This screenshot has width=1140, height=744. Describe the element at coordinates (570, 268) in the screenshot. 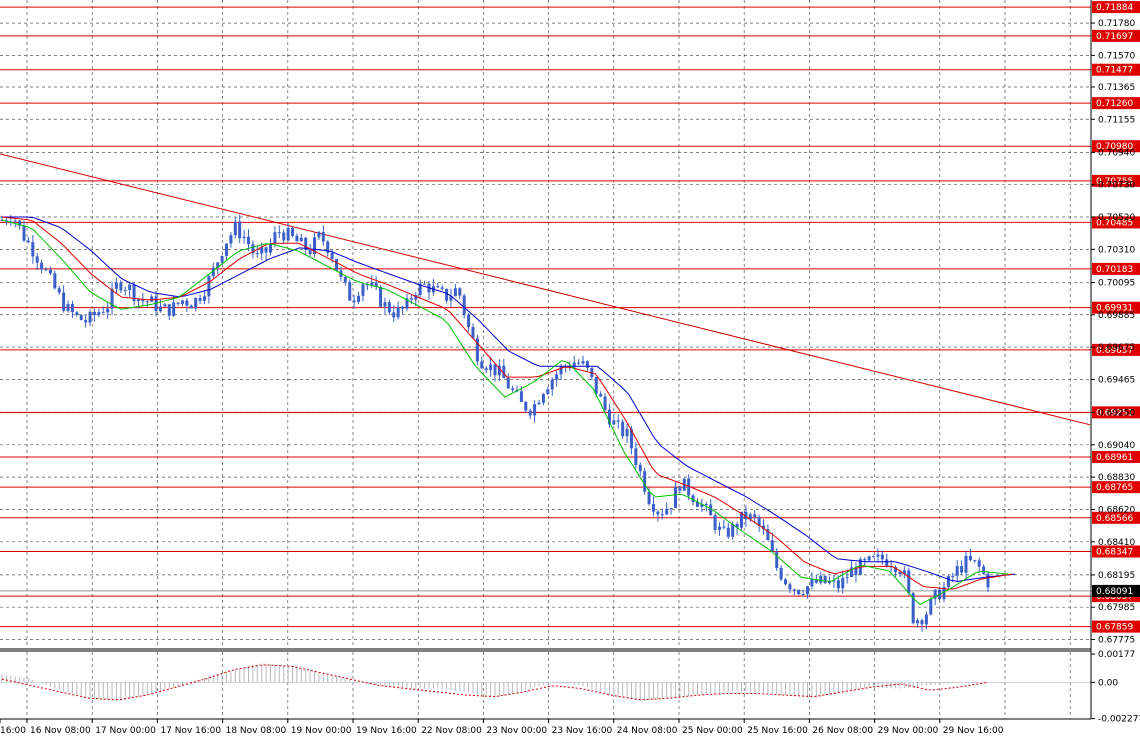

I see `level-line: 0.70183` at that location.